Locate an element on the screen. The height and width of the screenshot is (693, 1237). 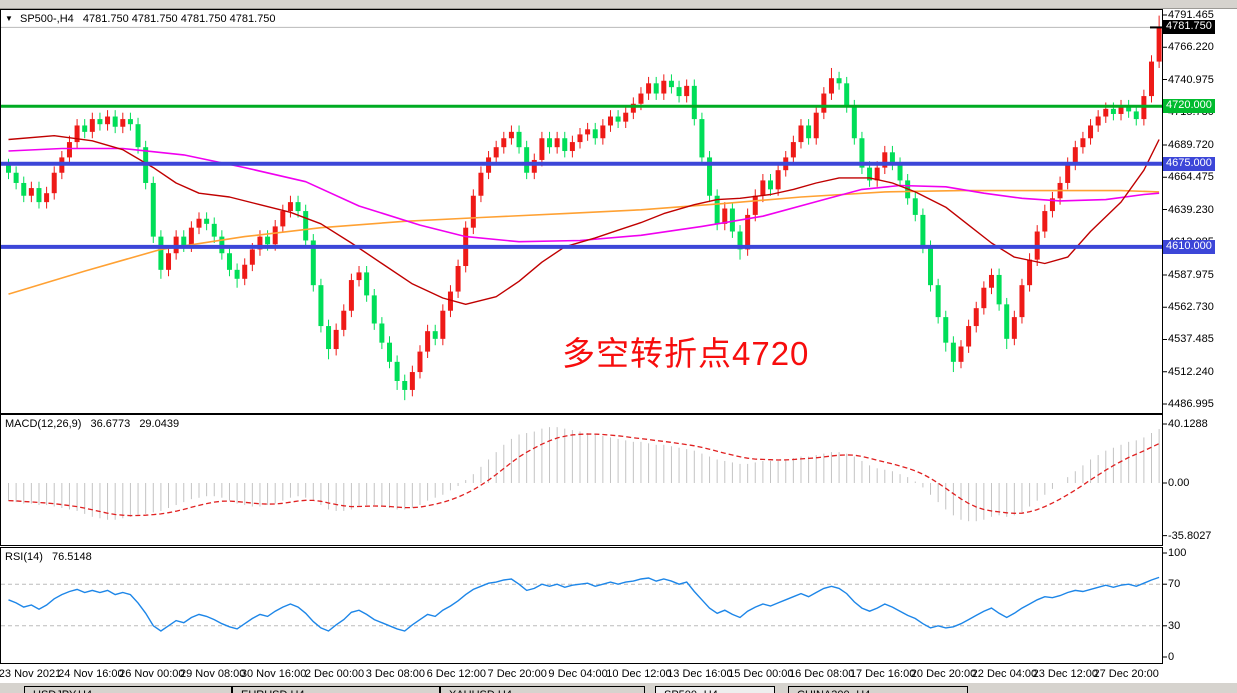
time-tick-label: 23 Nov 2021 is located at coordinates (31, 674).